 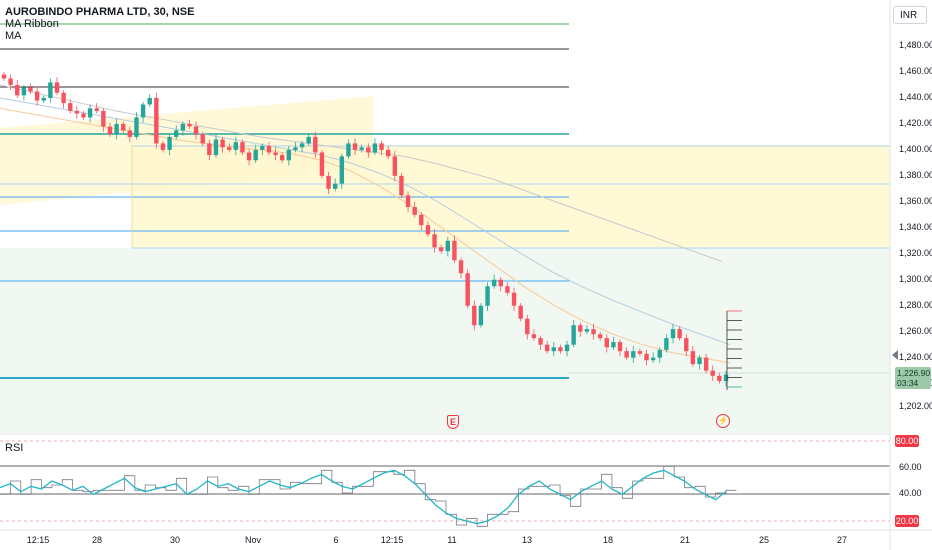 What do you see at coordinates (14, 448) in the screenshot?
I see `rsi-title: RSI` at bounding box center [14, 448].